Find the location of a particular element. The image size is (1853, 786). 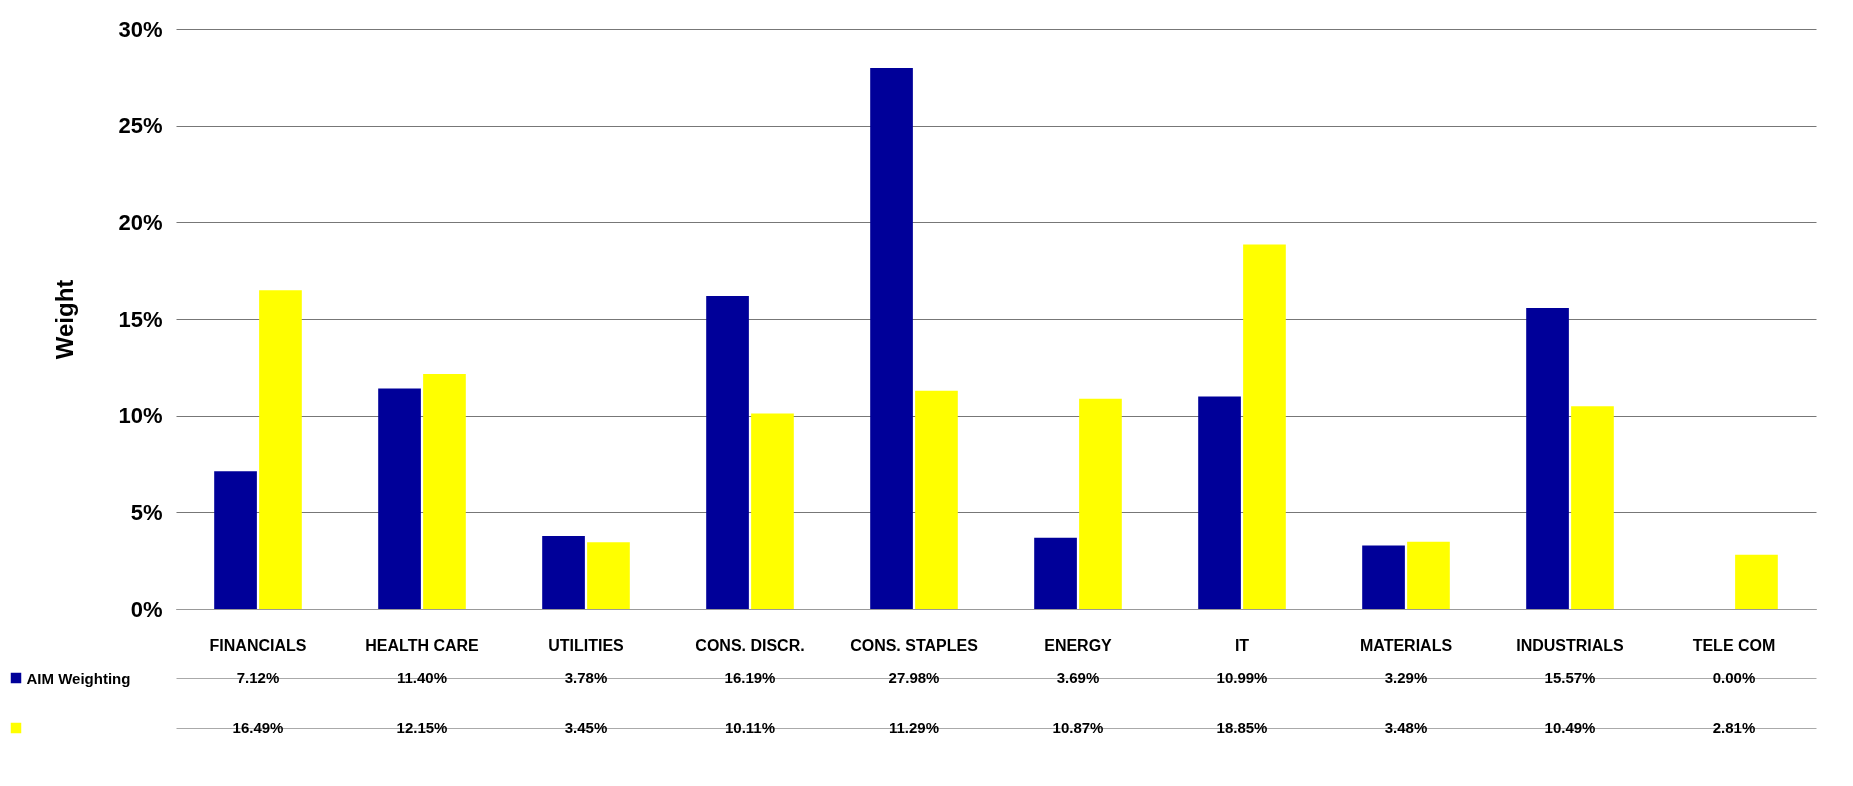

data-label: 16.49% is located at coordinates (258, 727).